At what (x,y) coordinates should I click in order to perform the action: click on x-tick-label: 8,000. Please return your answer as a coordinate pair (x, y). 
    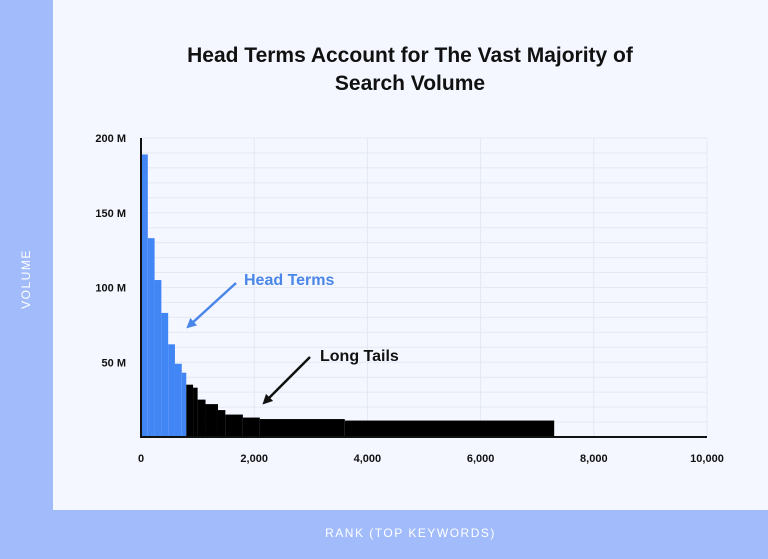
    Looking at the image, I should click on (594, 459).